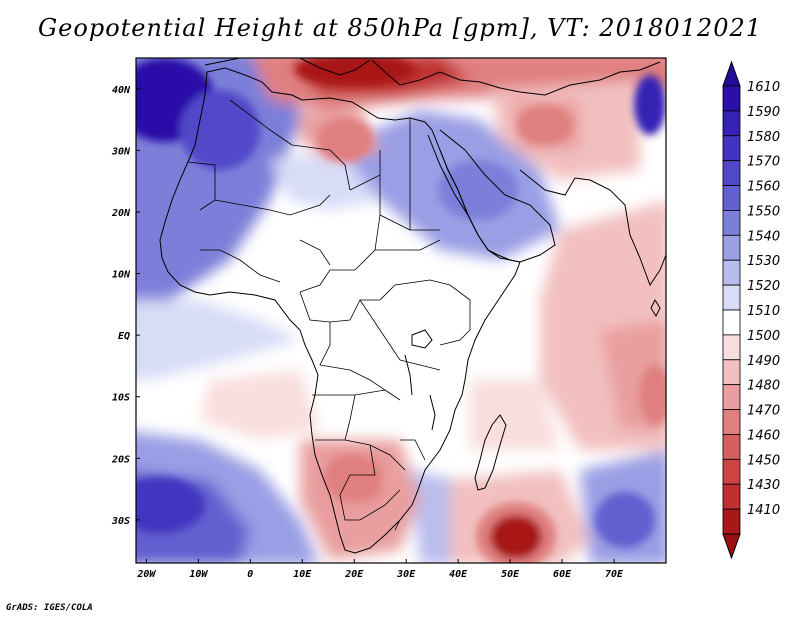  What do you see at coordinates (763, 236) in the screenshot?
I see `colorbar-label: 1540` at bounding box center [763, 236].